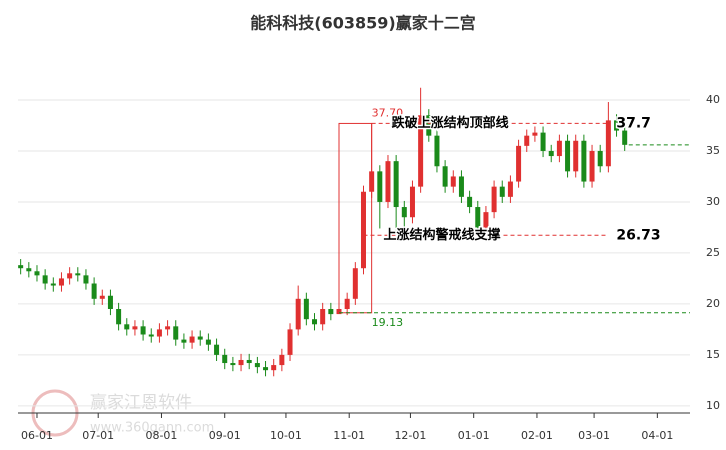  I want to click on level-value: 37.7, so click(633, 123).